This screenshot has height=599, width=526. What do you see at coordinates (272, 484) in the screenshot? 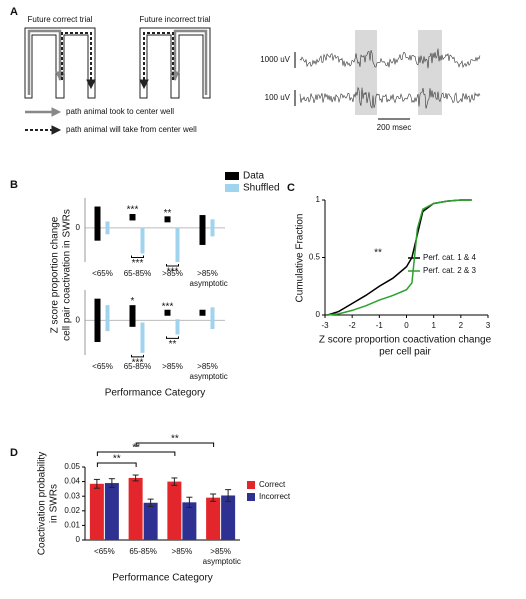
I see `legend-label: Correct` at bounding box center [272, 484].